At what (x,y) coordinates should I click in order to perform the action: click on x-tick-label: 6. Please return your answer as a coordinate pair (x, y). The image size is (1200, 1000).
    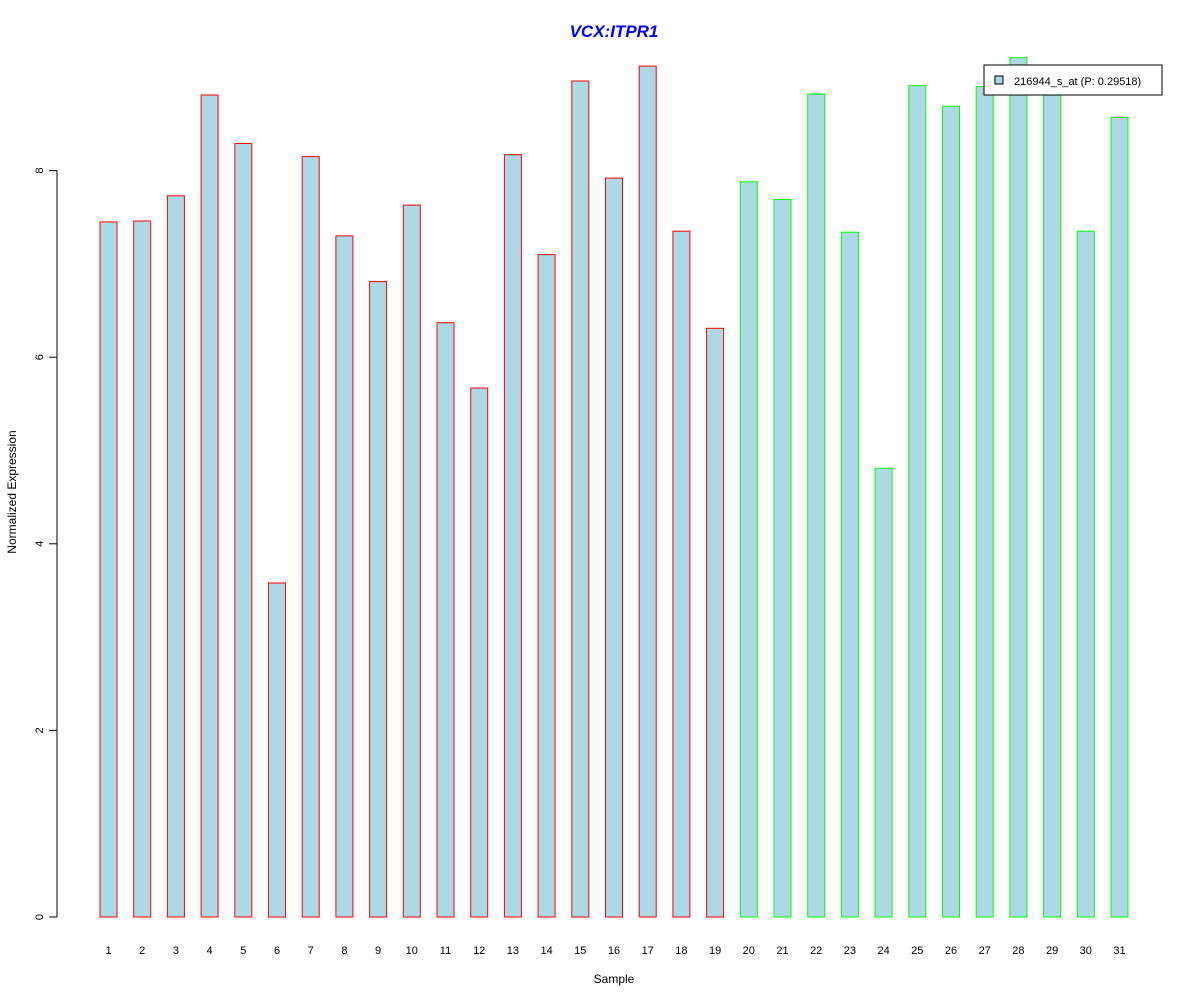
    Looking at the image, I should click on (277, 951).